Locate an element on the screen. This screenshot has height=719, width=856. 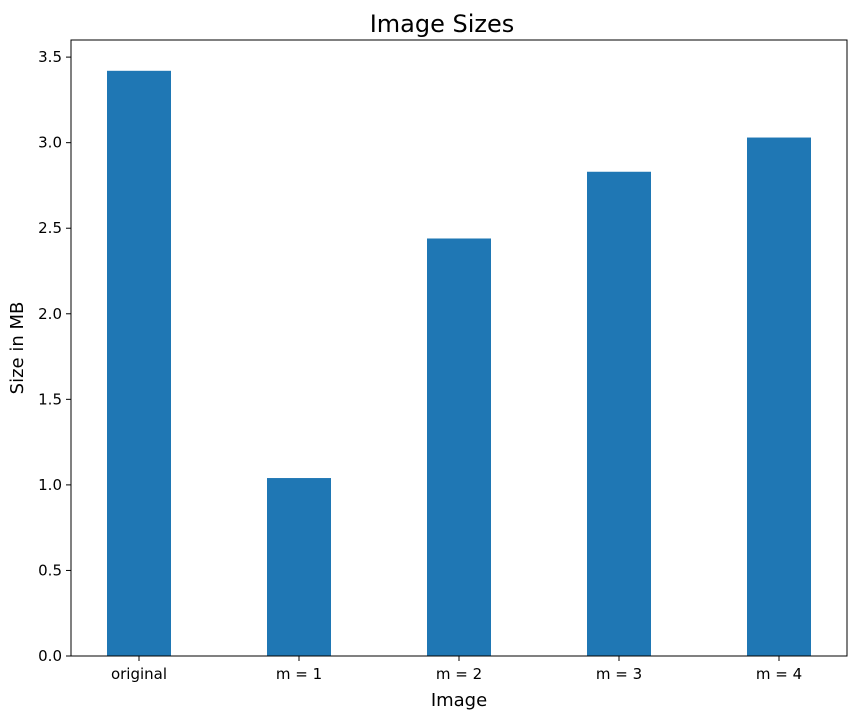
y-tick-label: 0.5 is located at coordinates (50, 570).